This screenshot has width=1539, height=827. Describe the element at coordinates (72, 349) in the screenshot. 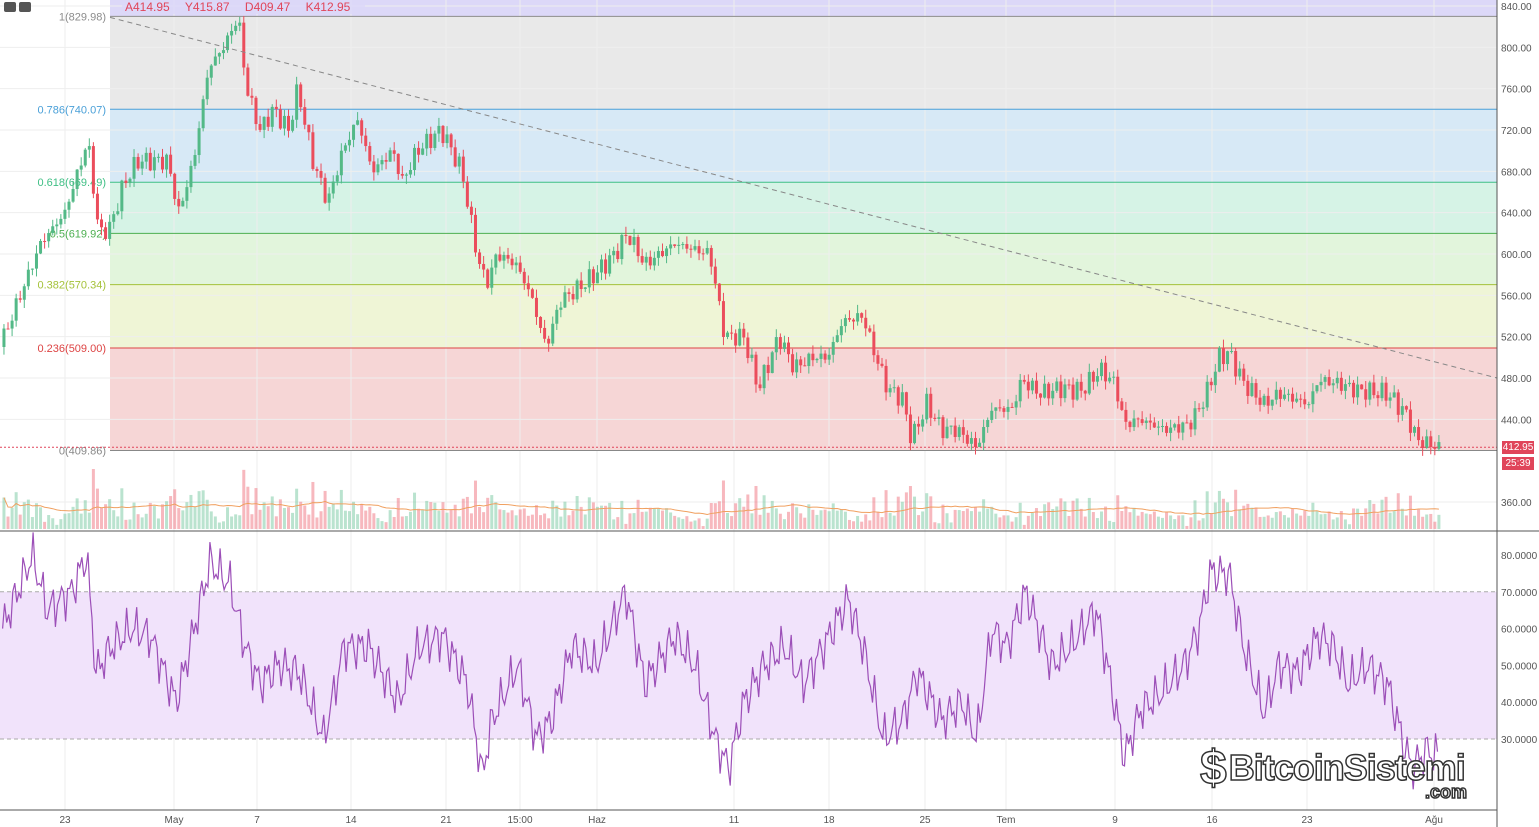

I see `fib-label: 0.236(509.00)` at that location.